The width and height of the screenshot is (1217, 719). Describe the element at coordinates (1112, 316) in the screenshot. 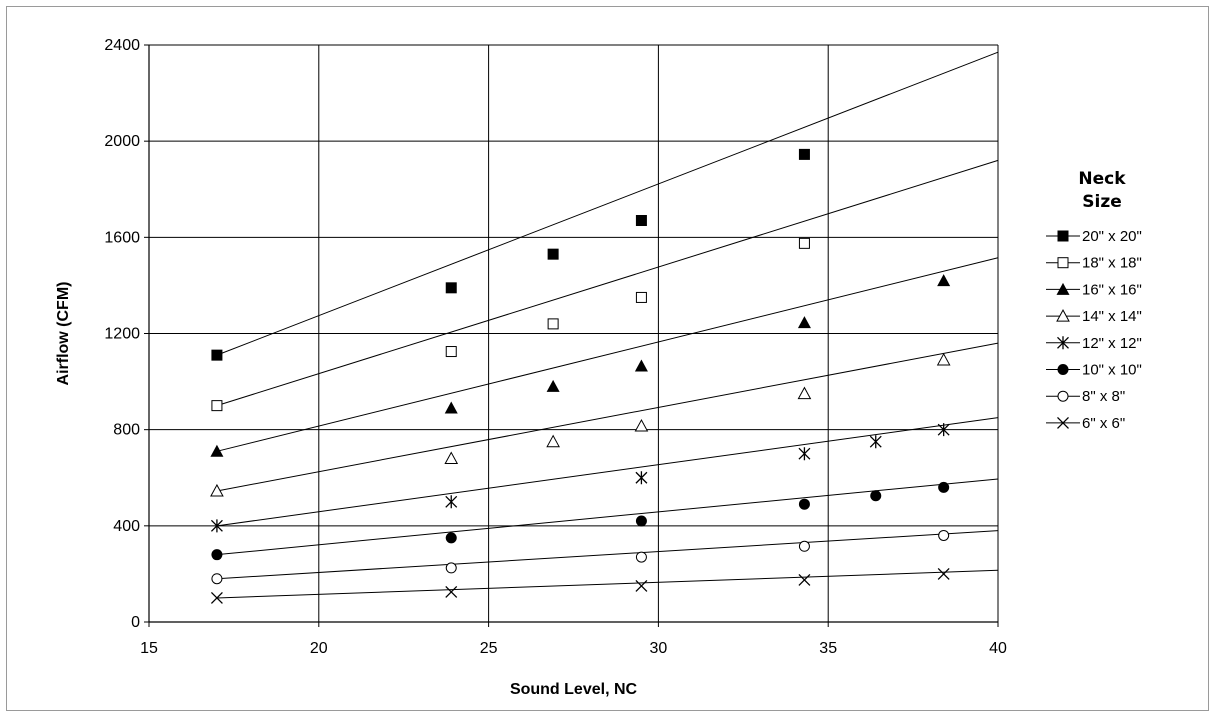

I see `legend-label: 14" x 14"` at that location.